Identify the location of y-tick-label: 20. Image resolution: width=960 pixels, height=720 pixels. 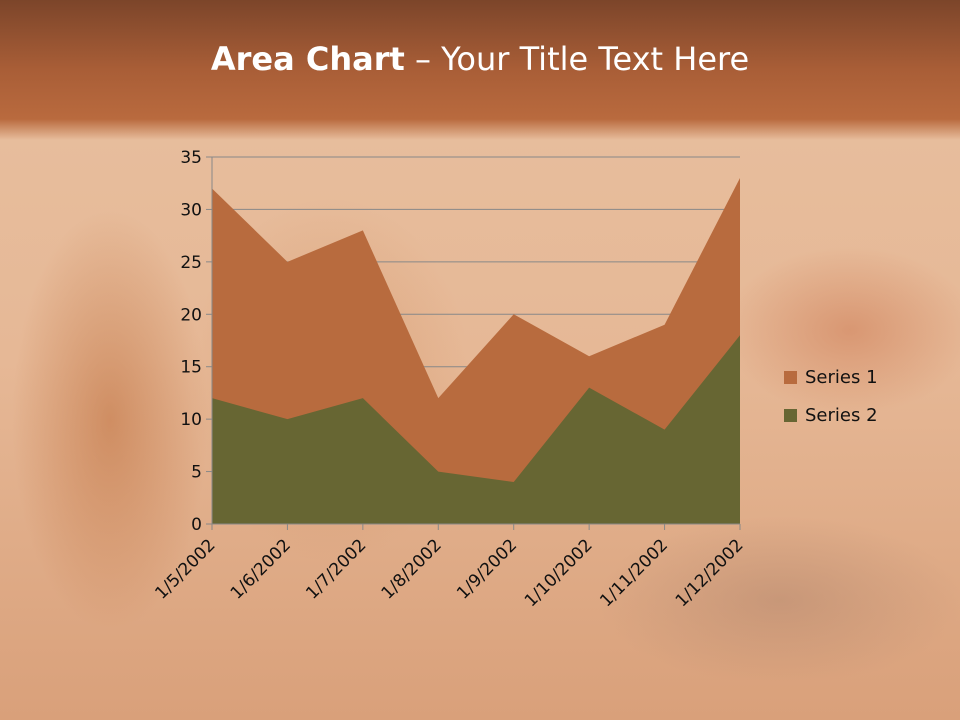
(191, 315).